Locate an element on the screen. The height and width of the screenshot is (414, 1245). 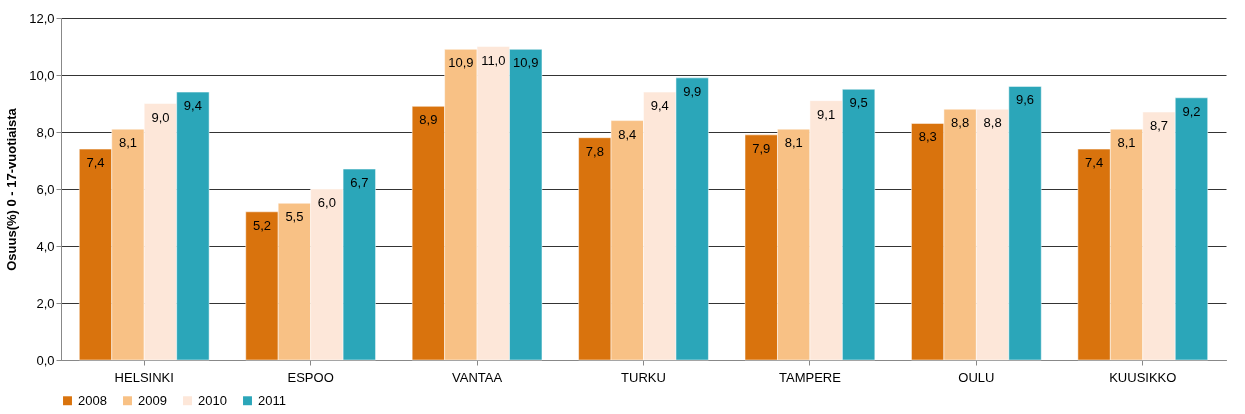
legend-label: 2011 is located at coordinates (272, 400).